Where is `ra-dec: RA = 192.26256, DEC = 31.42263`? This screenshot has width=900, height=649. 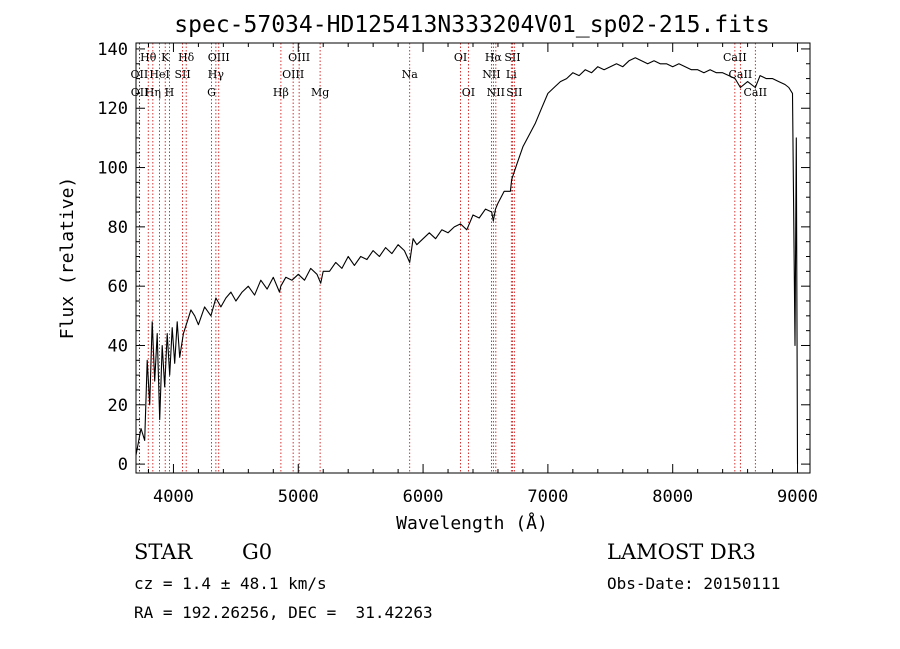
ra-dec: RA = 192.26256, DEC = 31.42263 is located at coordinates (283, 612).